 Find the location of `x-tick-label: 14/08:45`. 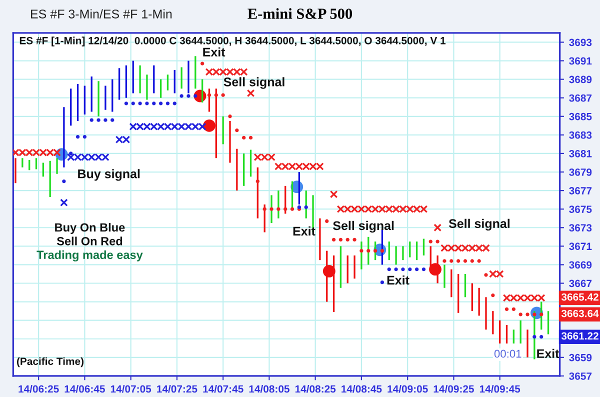

x-tick-label: 14/08:45 is located at coordinates (362, 388).